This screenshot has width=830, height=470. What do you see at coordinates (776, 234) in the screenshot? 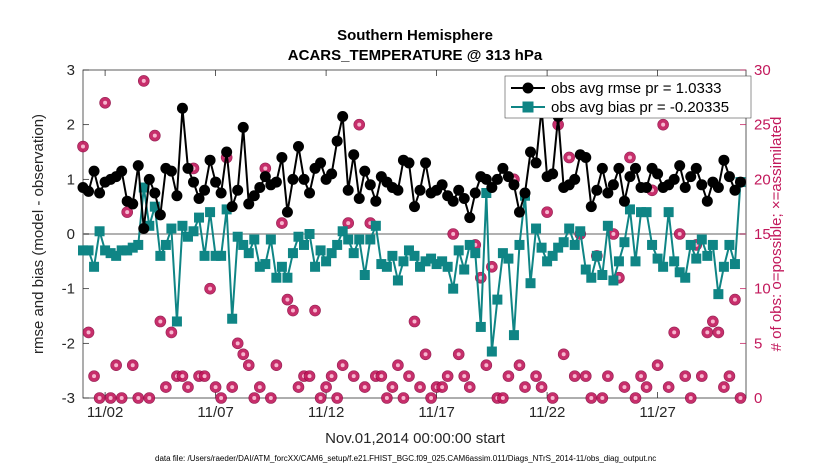
I see `y-axis-label-right: # of obs: o=possible; ×=assimilated` at bounding box center [776, 234].